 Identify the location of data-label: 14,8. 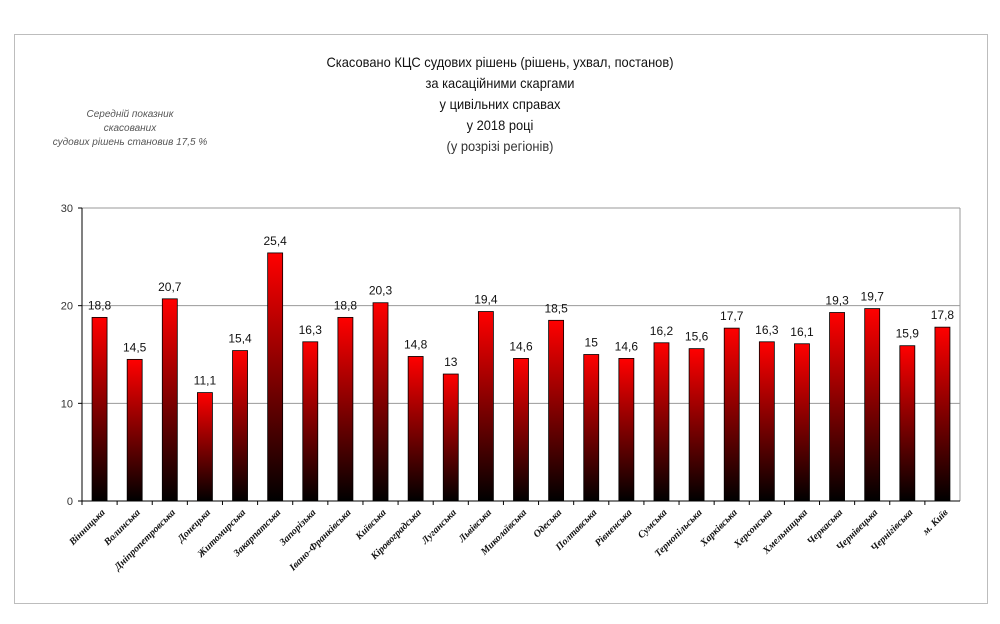
(416, 344).